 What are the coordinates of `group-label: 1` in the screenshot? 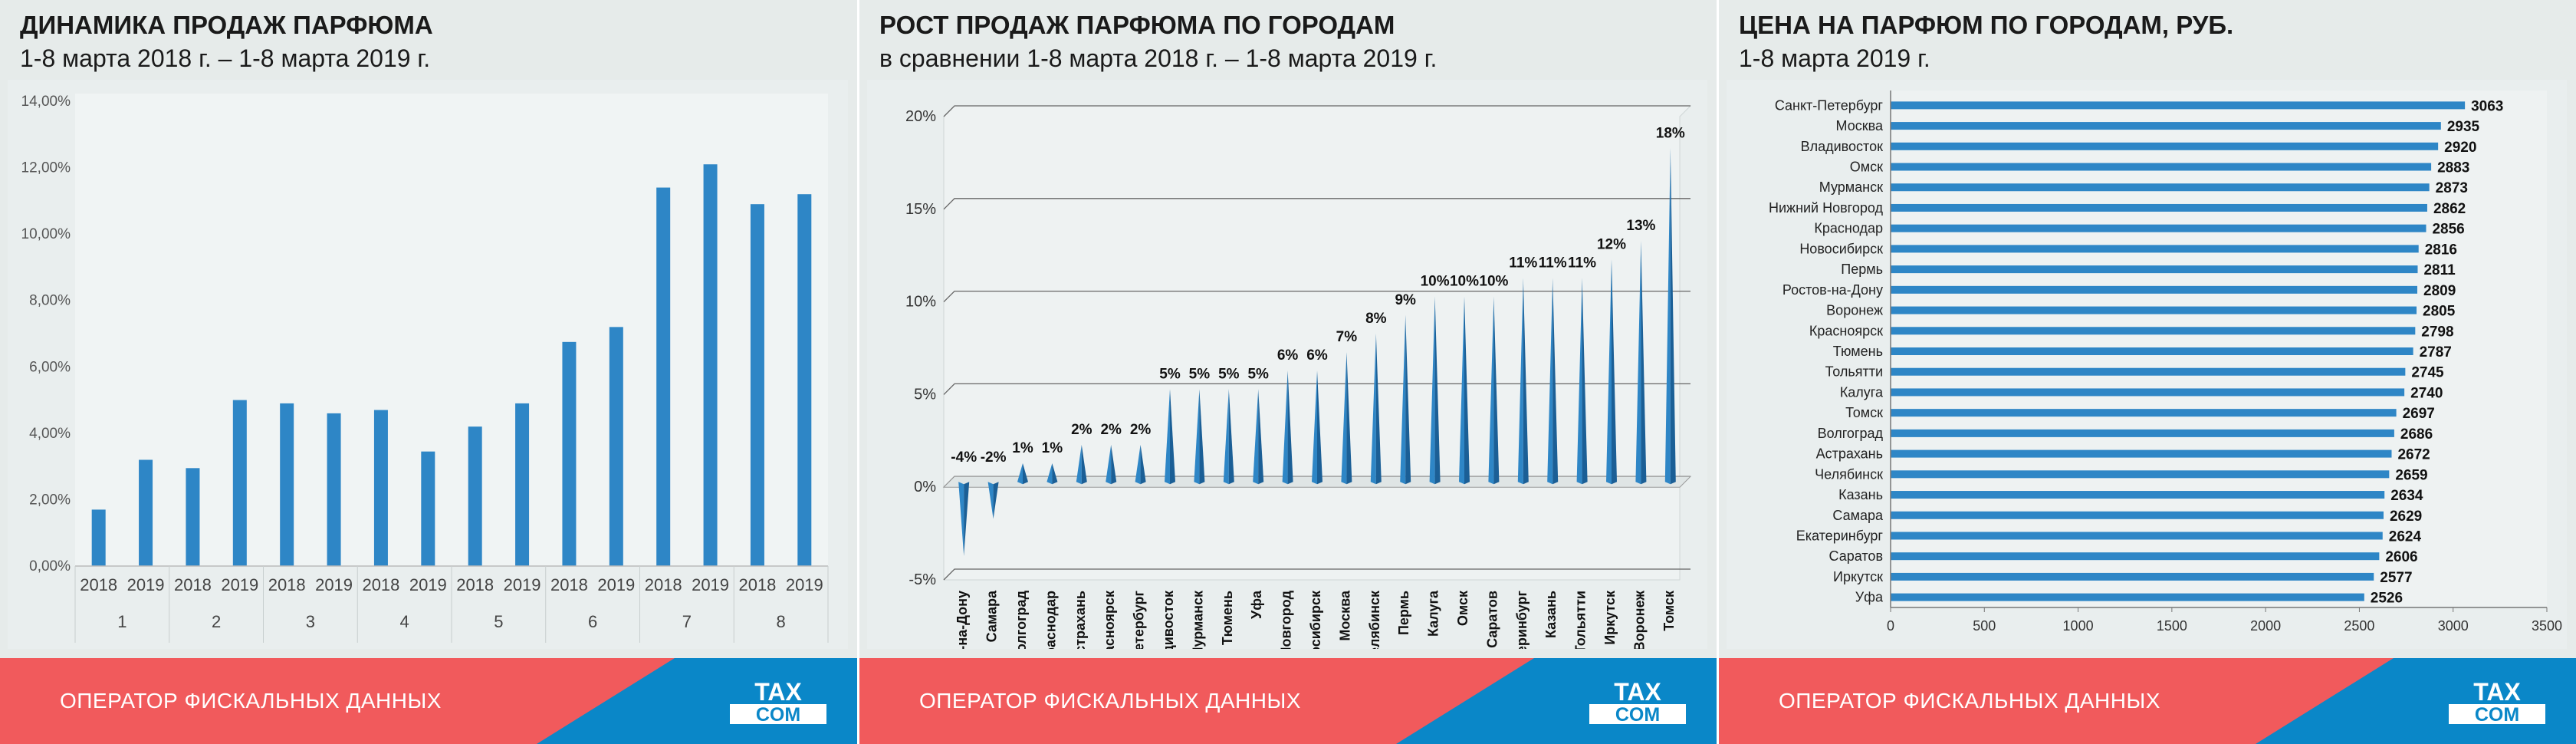 It's located at (122, 621).